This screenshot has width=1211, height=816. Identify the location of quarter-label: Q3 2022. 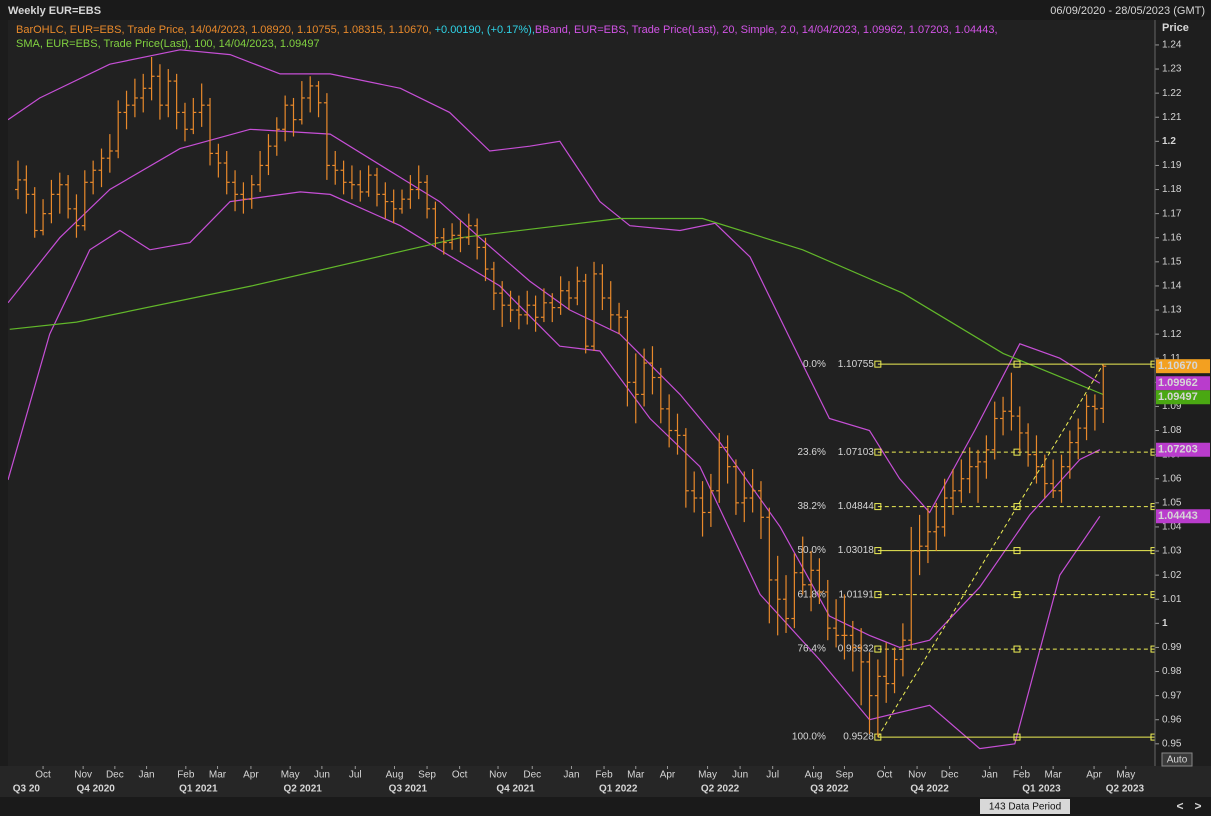
(829, 789).